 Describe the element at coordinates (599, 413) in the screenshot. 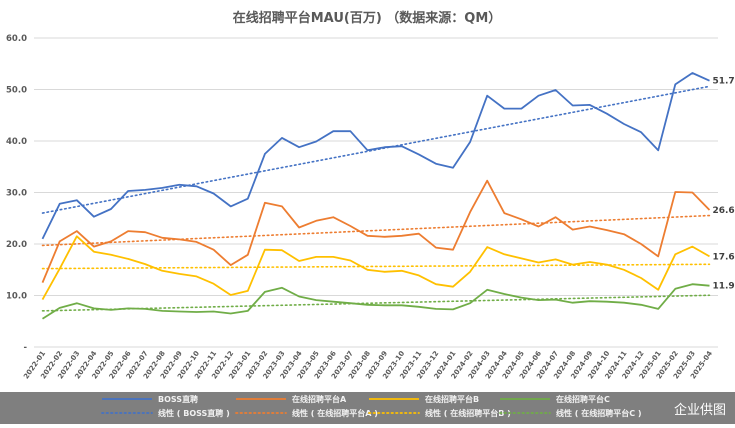

I see `legend-label: 线性 ( 在线招聘平台C )` at that location.